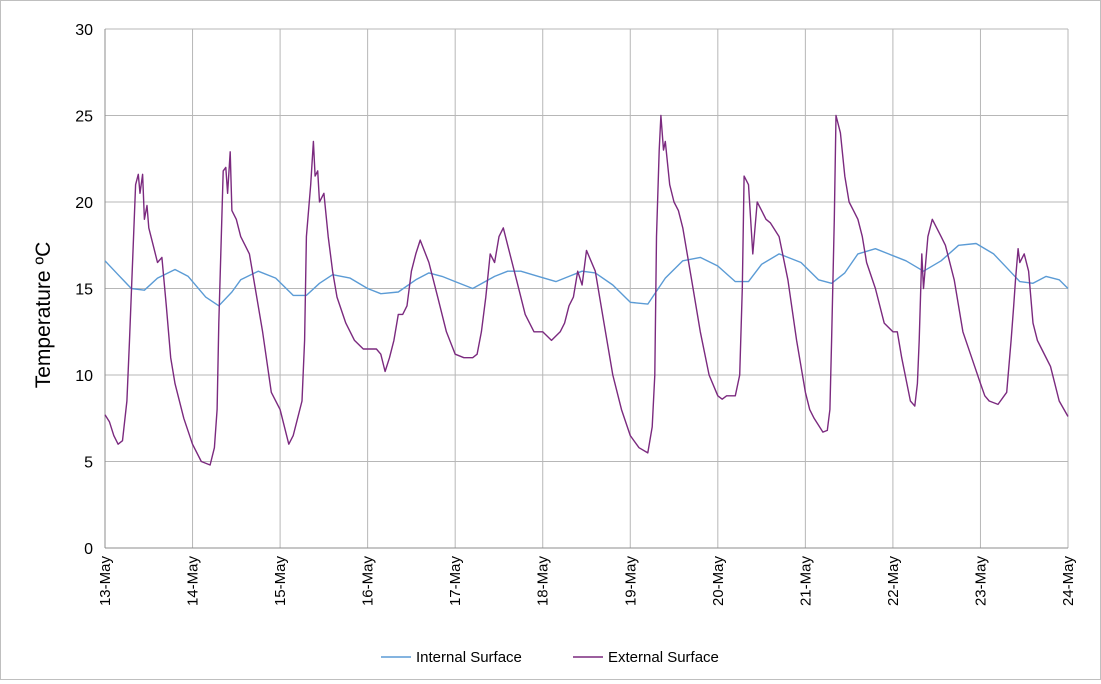  What do you see at coordinates (805, 581) in the screenshot?
I see `x-tick-label: 21-May` at bounding box center [805, 581].